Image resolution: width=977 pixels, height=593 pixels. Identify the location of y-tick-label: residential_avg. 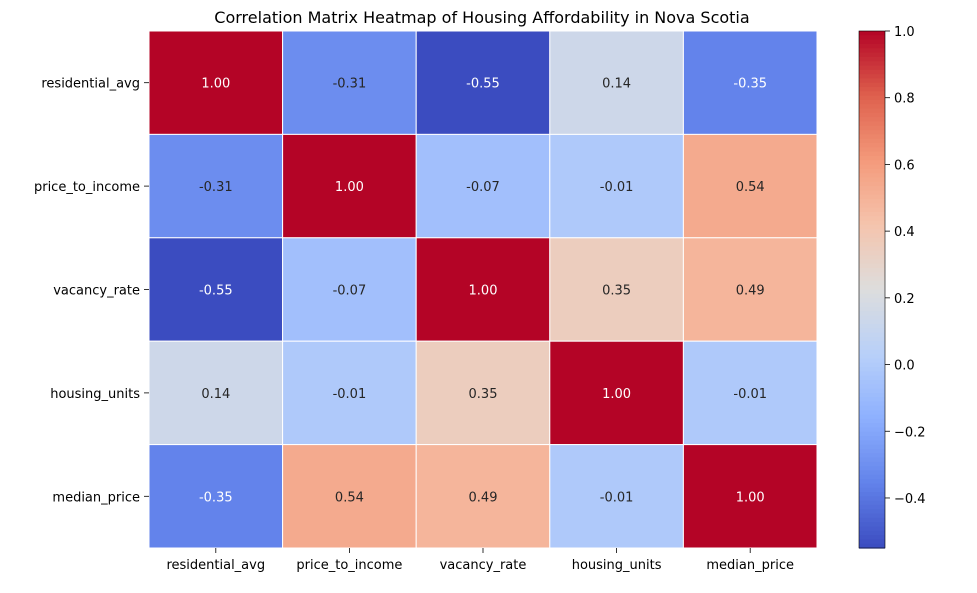
(90, 84).